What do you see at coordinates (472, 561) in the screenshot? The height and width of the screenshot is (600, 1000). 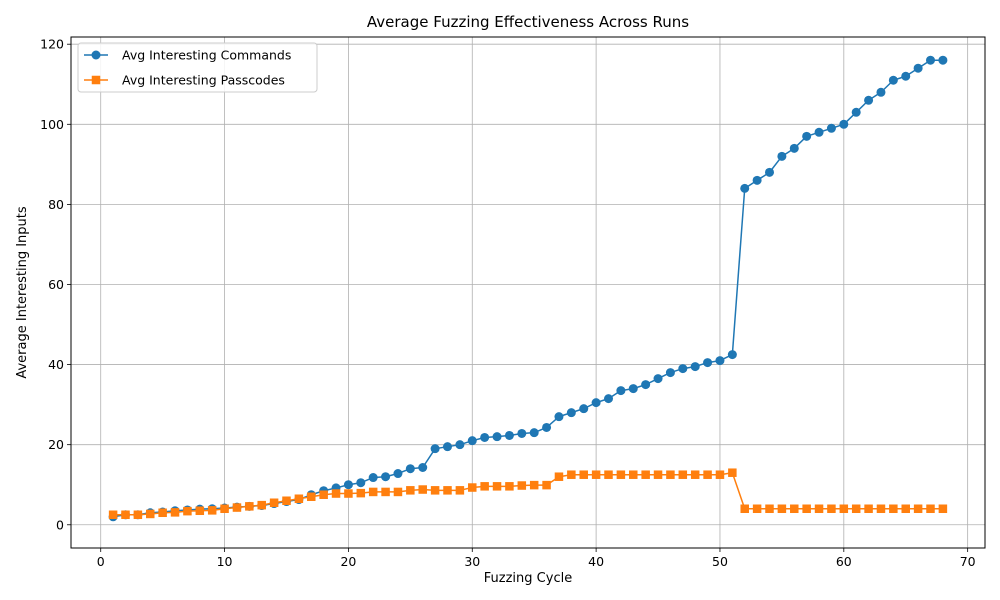 I see `x-tick-label: 30` at bounding box center [472, 561].